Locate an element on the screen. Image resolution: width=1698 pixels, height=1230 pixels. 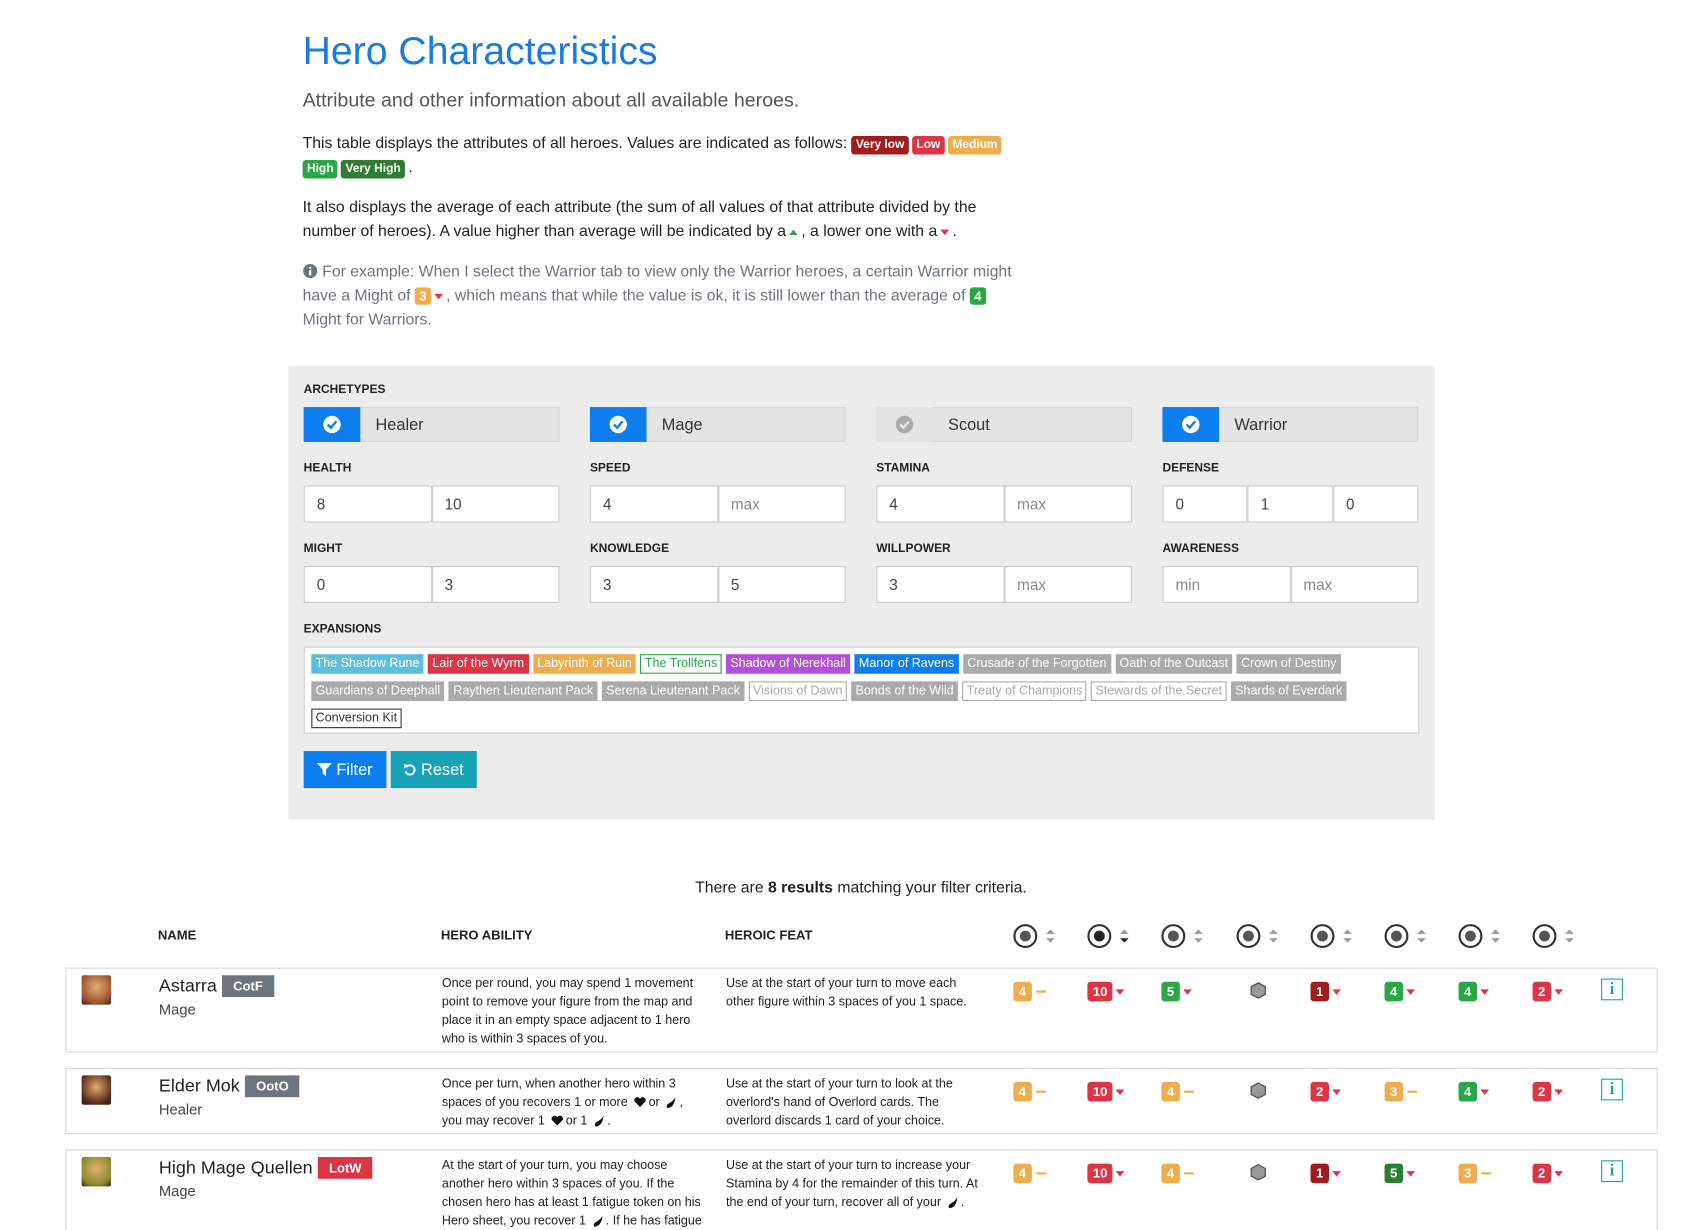
number-input: 5 is located at coordinates (781, 584).